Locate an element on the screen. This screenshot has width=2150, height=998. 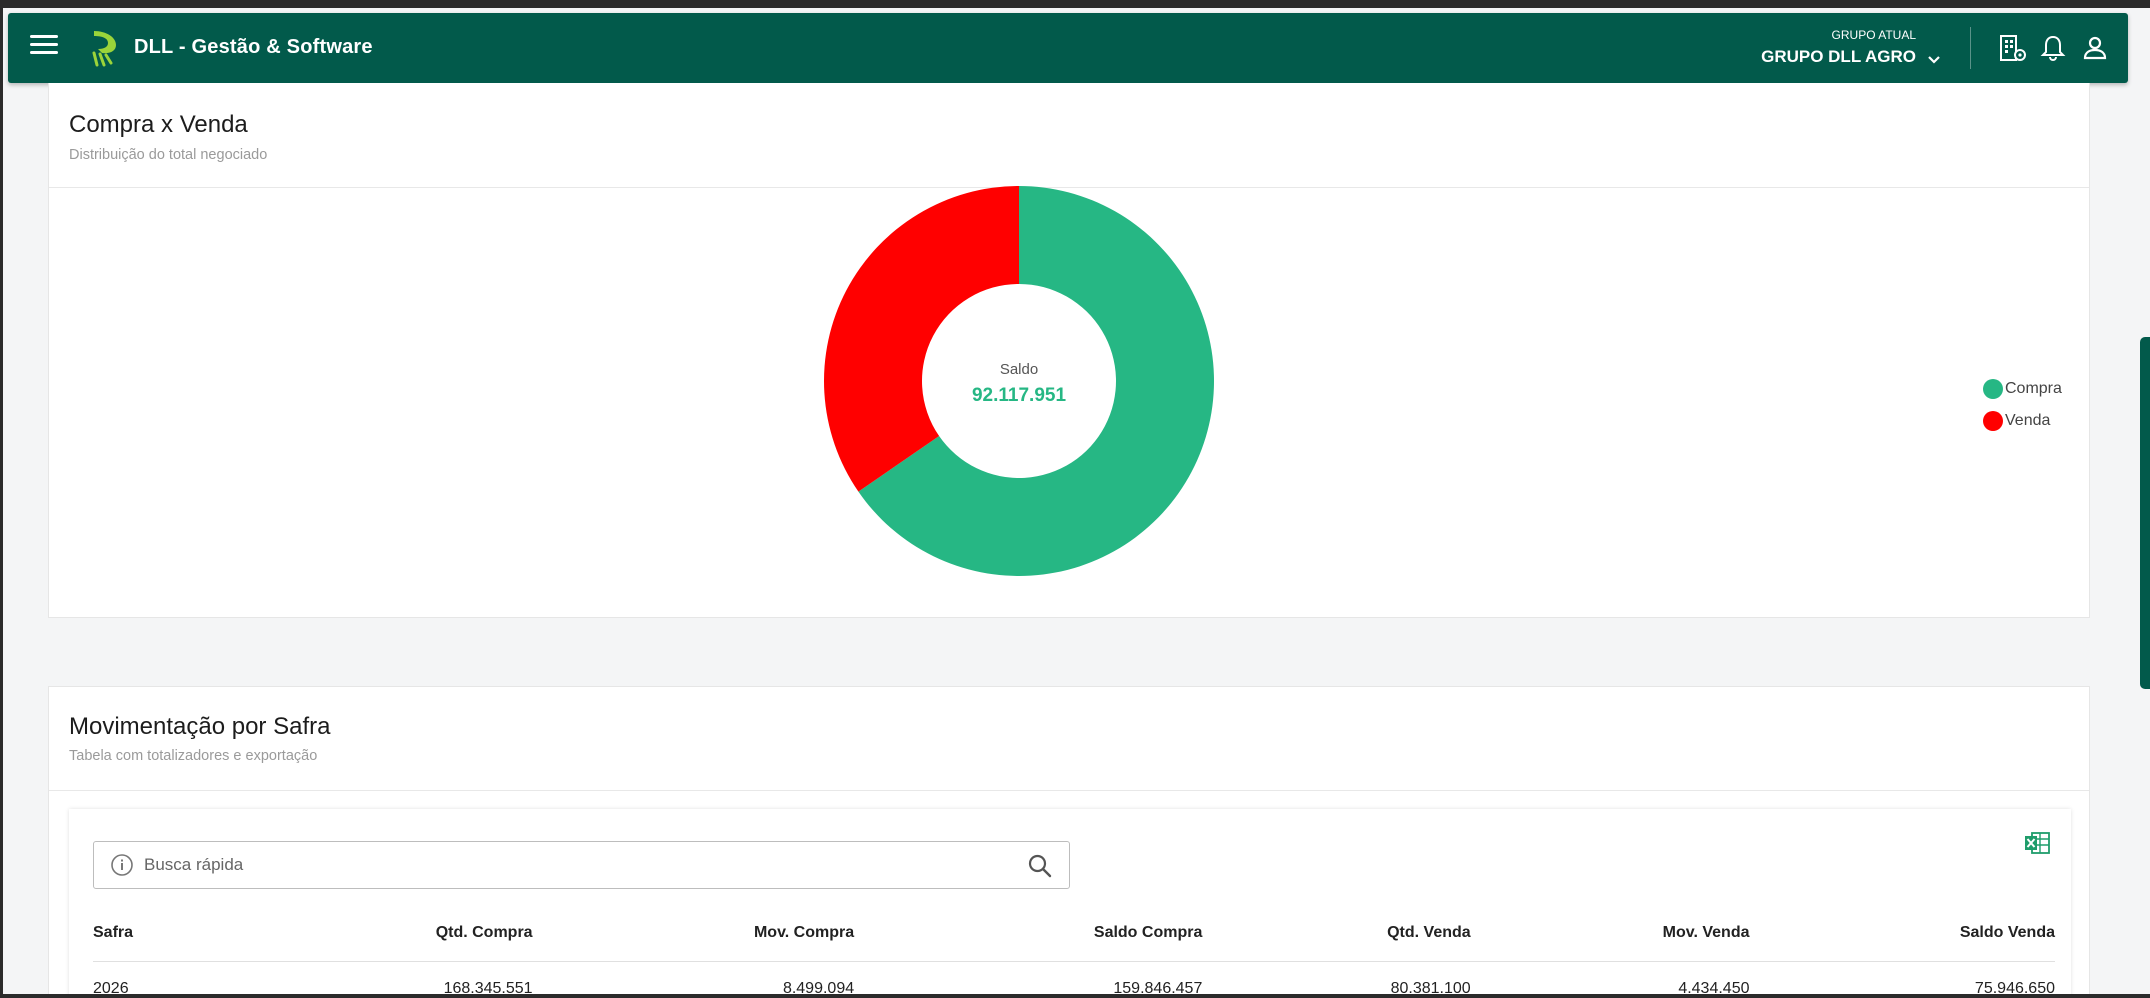
column-header: Saldo Compra is located at coordinates (1028, 933).